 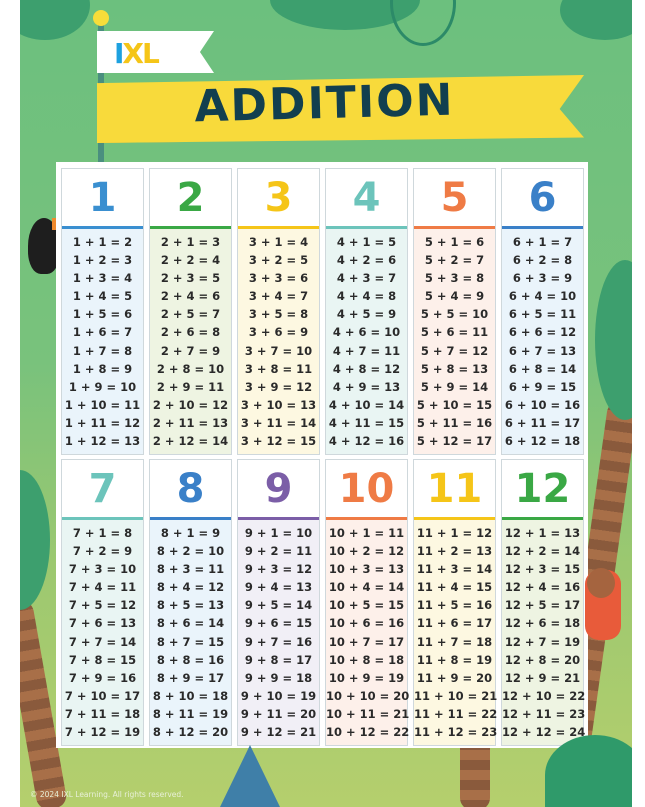 I want to click on equation: 3 + 10 = 13, so click(x=278, y=404).